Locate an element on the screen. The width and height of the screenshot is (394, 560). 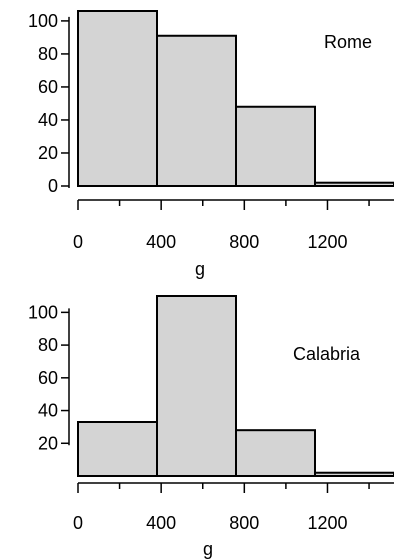
y-tick-label: 0 is located at coordinates (53, 186).